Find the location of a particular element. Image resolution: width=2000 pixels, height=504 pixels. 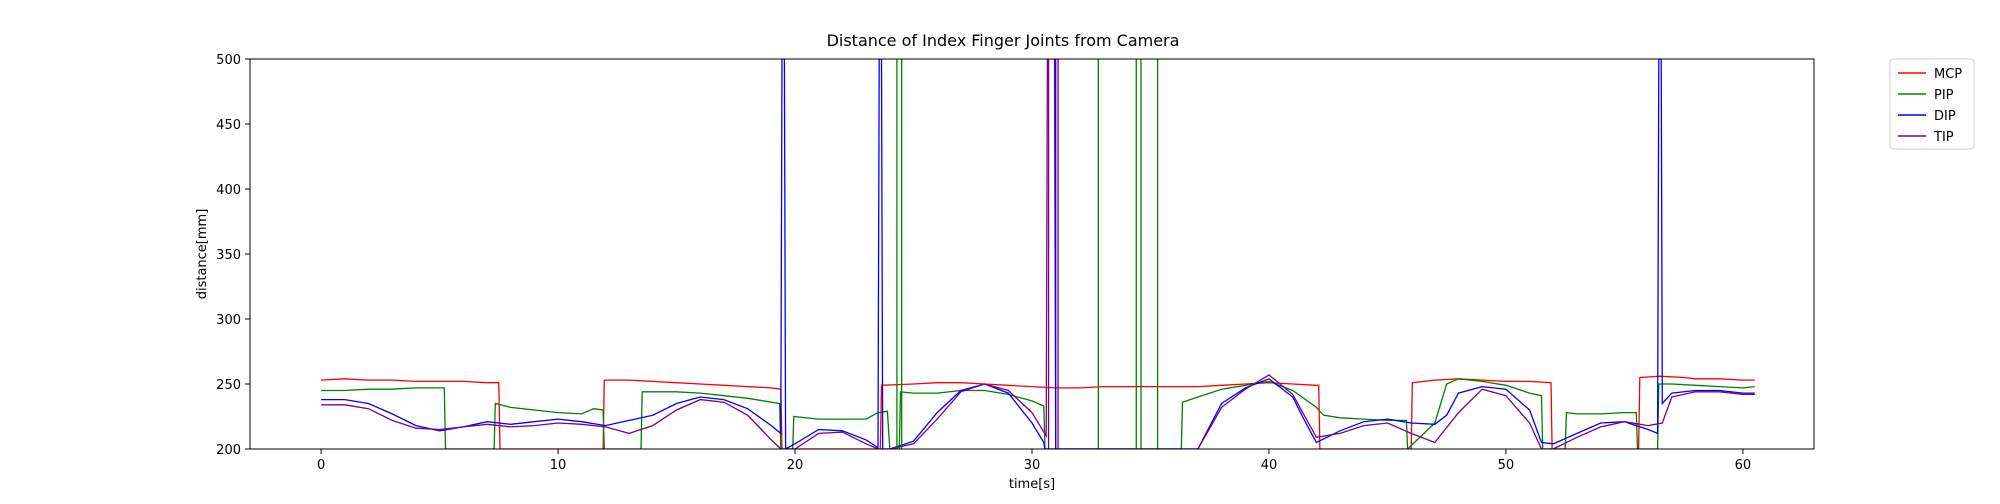

legend: MCP PIP DIP TIP is located at coordinates (1932, 104).